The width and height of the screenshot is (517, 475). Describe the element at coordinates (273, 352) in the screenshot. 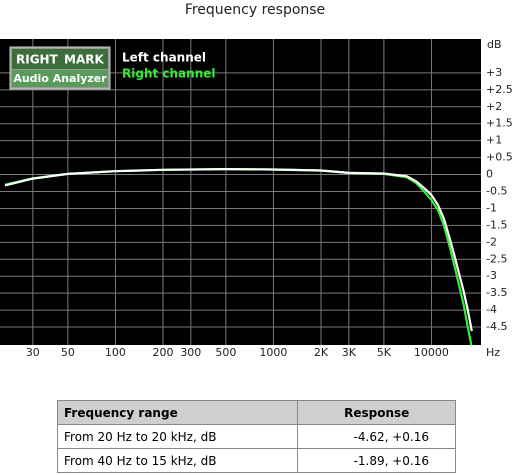

I see `x-tick-label: 1000` at that location.